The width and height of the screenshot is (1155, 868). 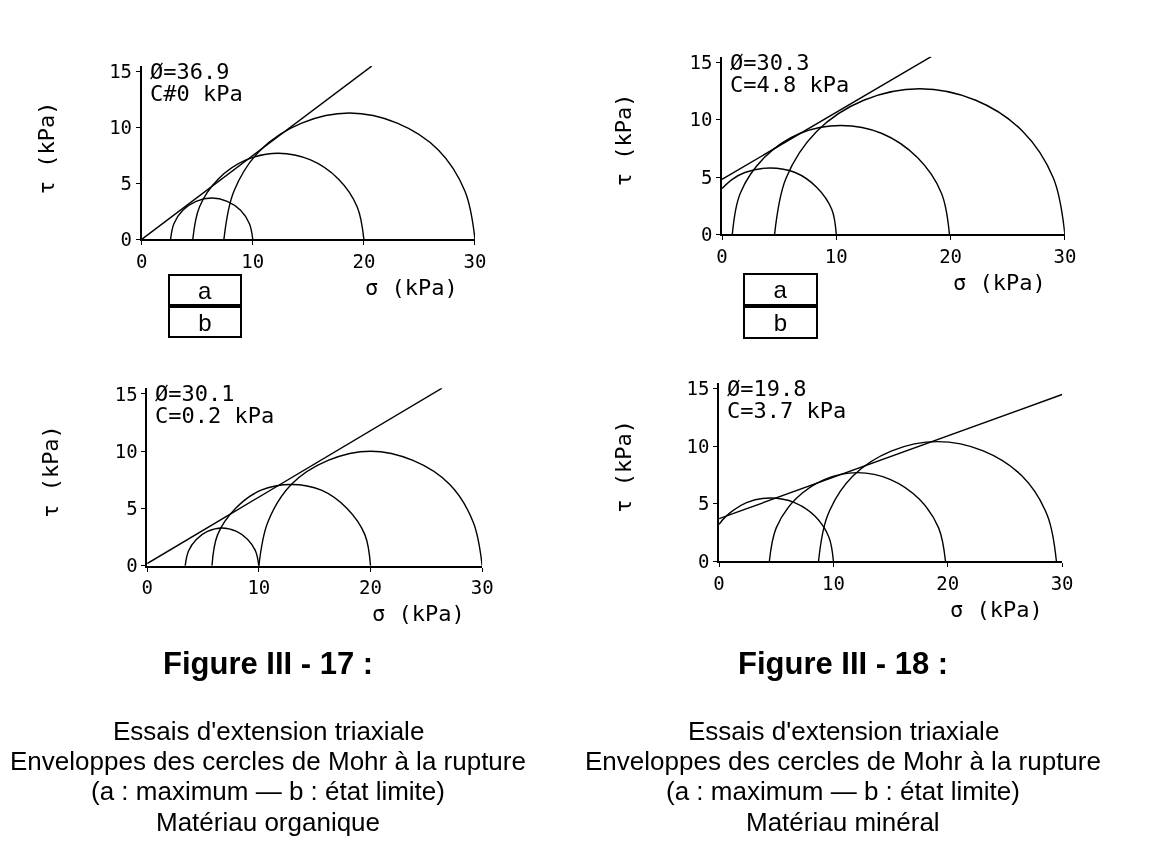 I want to click on text: Figure III - 17 :, so click(x=268, y=663).